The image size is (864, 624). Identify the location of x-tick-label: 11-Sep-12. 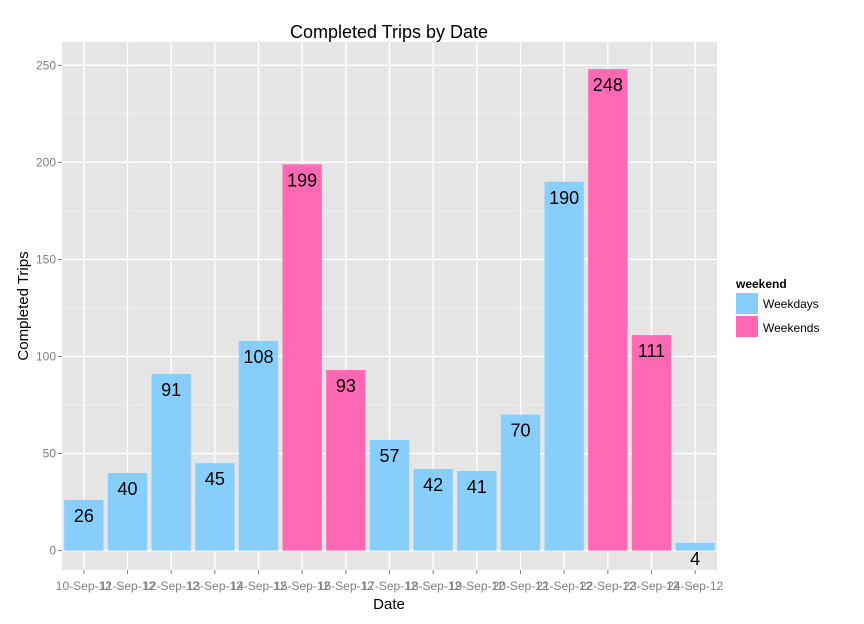
(127, 586).